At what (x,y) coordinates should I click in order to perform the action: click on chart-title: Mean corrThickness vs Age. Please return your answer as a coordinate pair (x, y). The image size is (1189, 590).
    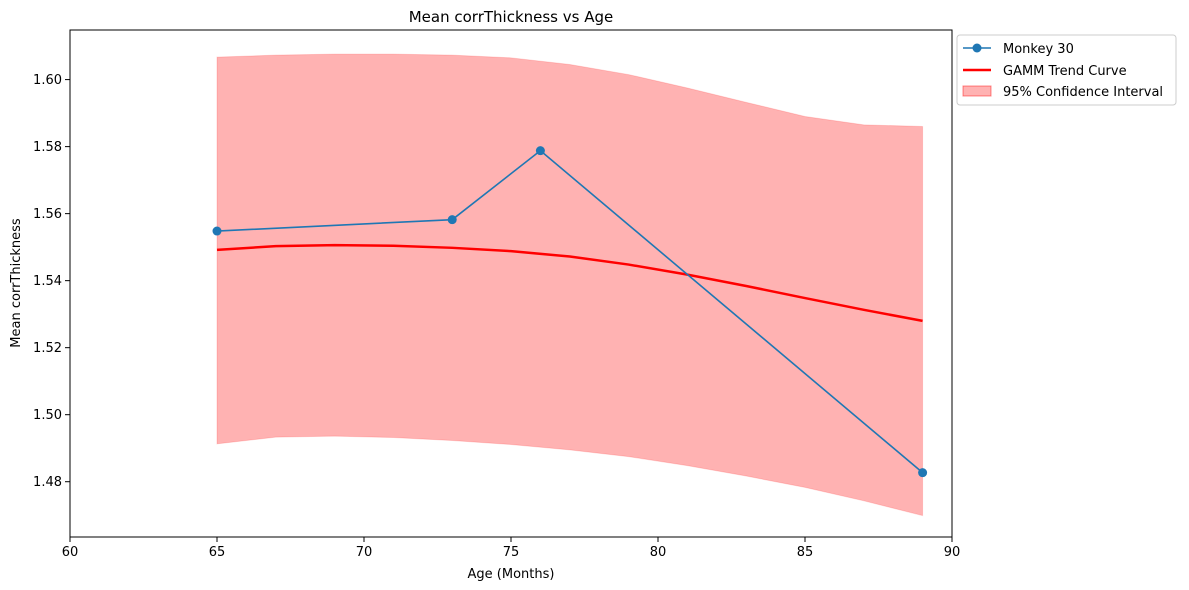
    Looking at the image, I should click on (511, 17).